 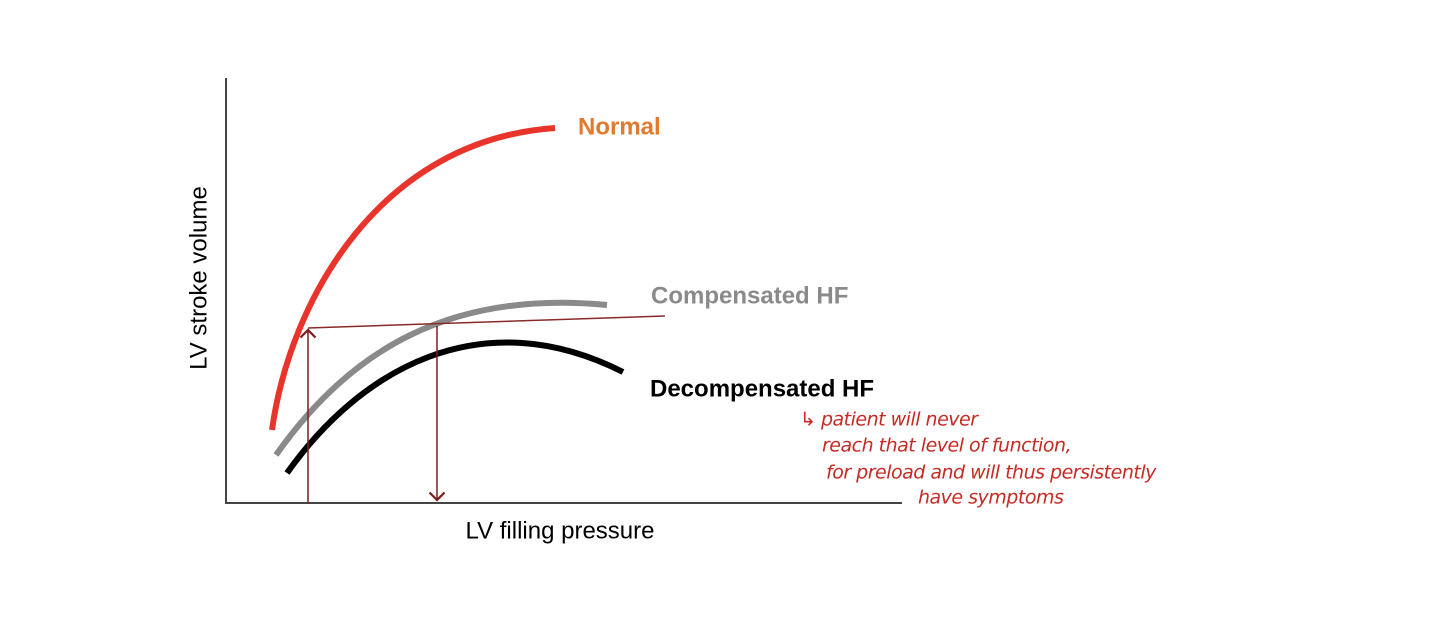 I want to click on x-axis-label: LV filling pressure, so click(x=560, y=530).